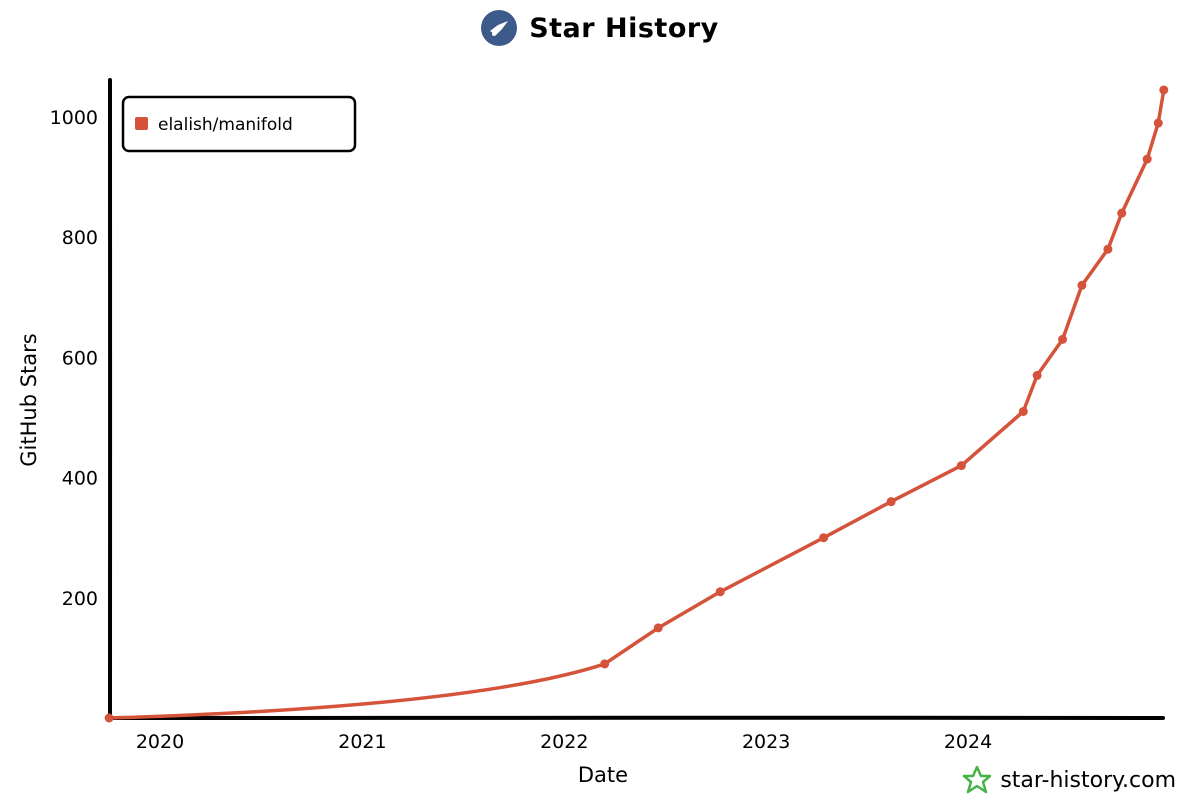 This screenshot has height=809, width=1200. What do you see at coordinates (80, 479) in the screenshot?
I see `y-tick-label: 400` at bounding box center [80, 479].